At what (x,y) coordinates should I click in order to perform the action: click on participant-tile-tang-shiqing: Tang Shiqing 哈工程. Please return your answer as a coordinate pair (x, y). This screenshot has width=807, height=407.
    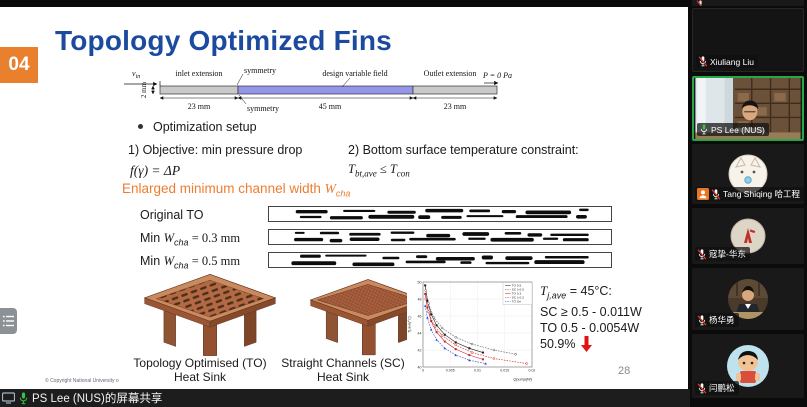
    Looking at the image, I should click on (748, 174).